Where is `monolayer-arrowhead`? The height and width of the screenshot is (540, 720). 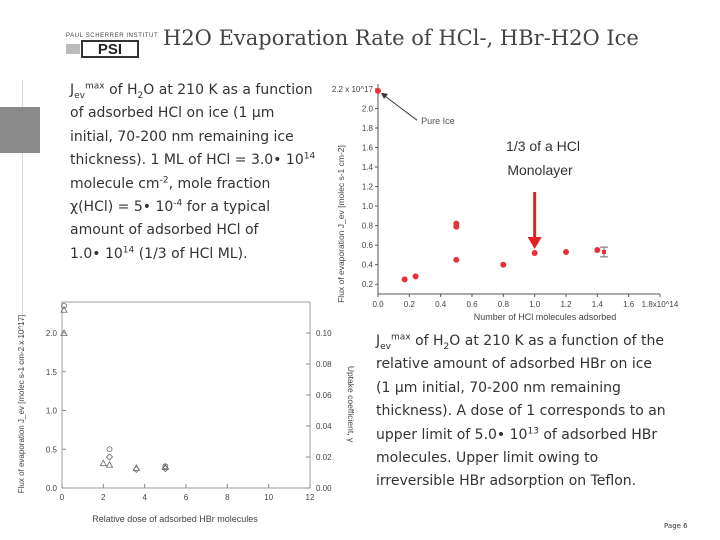
monolayer-arrowhead is located at coordinates (534, 242).